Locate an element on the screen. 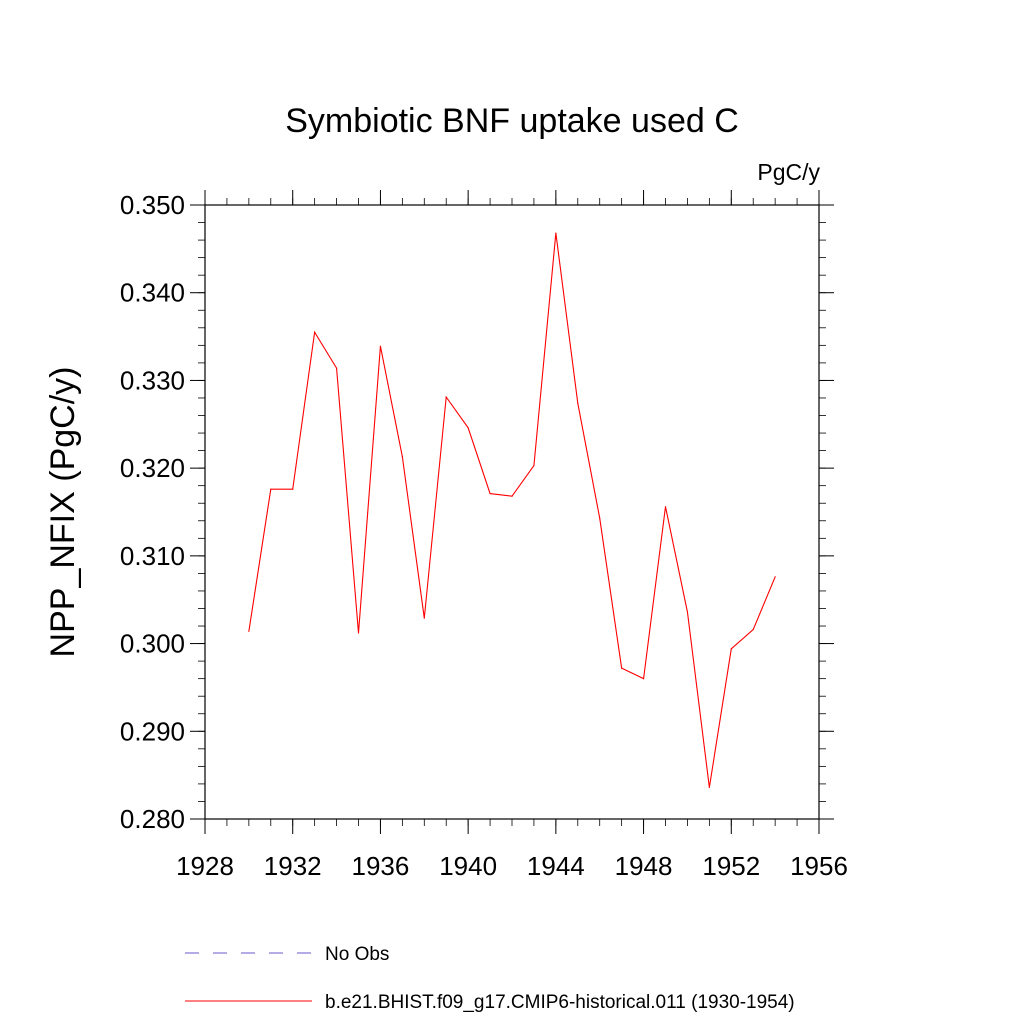  legend-label-no-obs: No Obs is located at coordinates (357, 954).